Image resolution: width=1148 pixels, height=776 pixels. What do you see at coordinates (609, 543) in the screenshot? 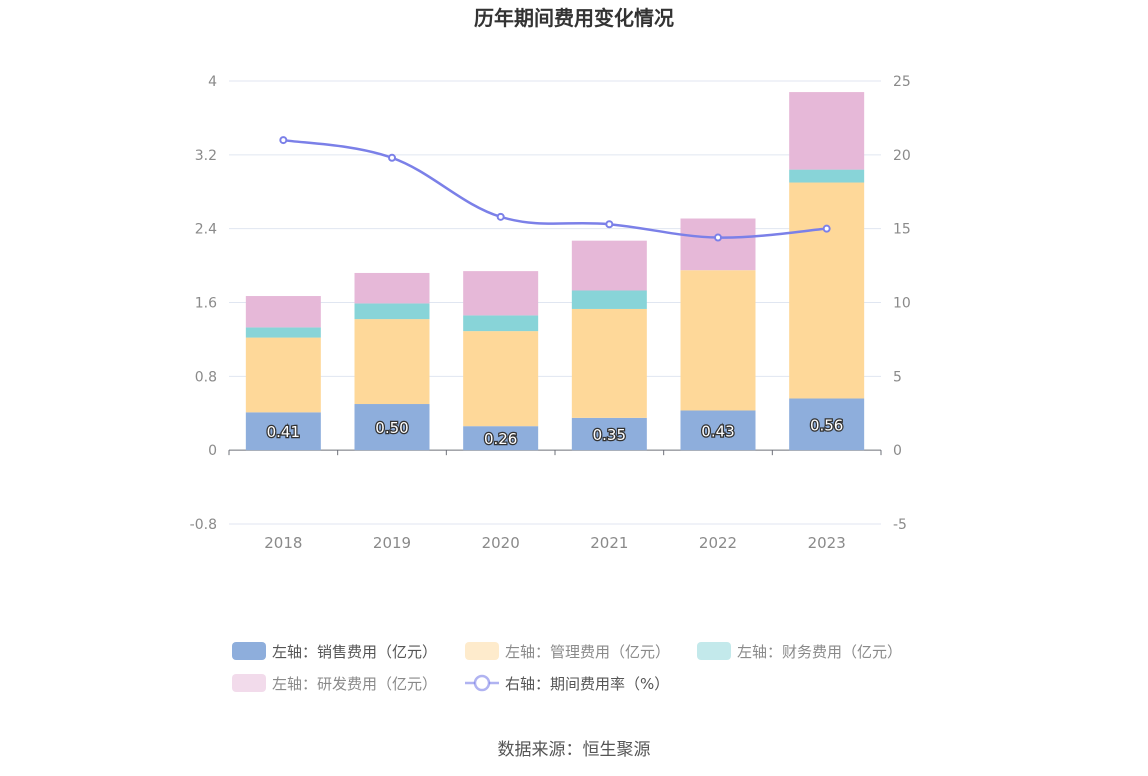
I see `x-axis-label: 2021` at bounding box center [609, 543].